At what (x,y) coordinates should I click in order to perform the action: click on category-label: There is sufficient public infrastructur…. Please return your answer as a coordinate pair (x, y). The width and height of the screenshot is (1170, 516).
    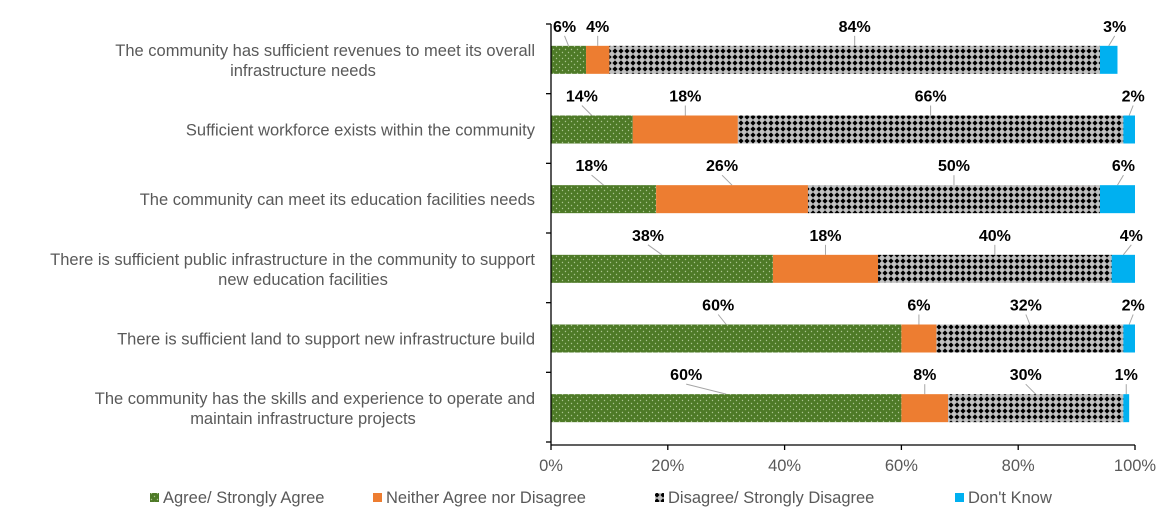
    Looking at the image, I should click on (292, 260).